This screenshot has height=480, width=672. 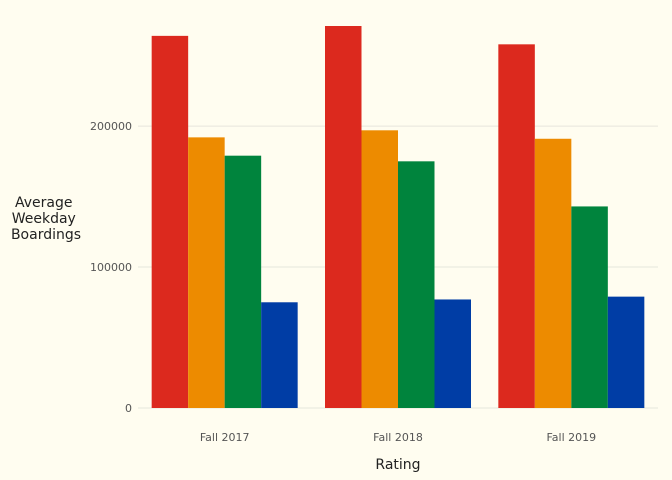 I want to click on y-axis-title: Average Weekday Boardings, so click(x=46, y=219).